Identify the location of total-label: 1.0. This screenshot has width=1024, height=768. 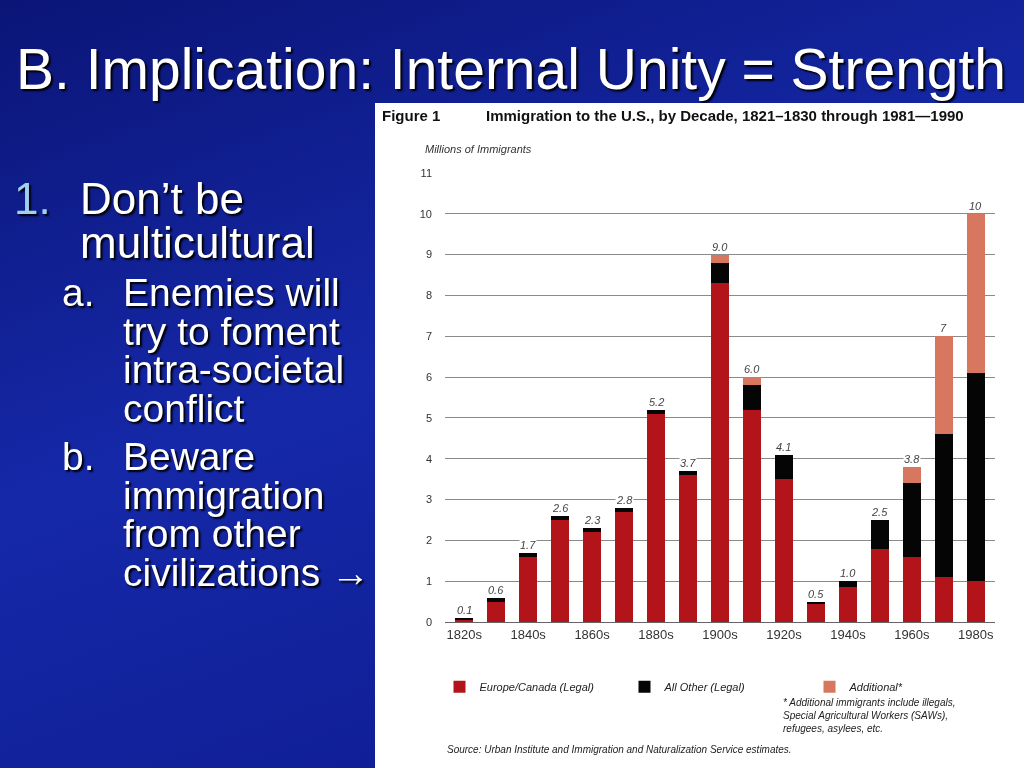
(848, 573).